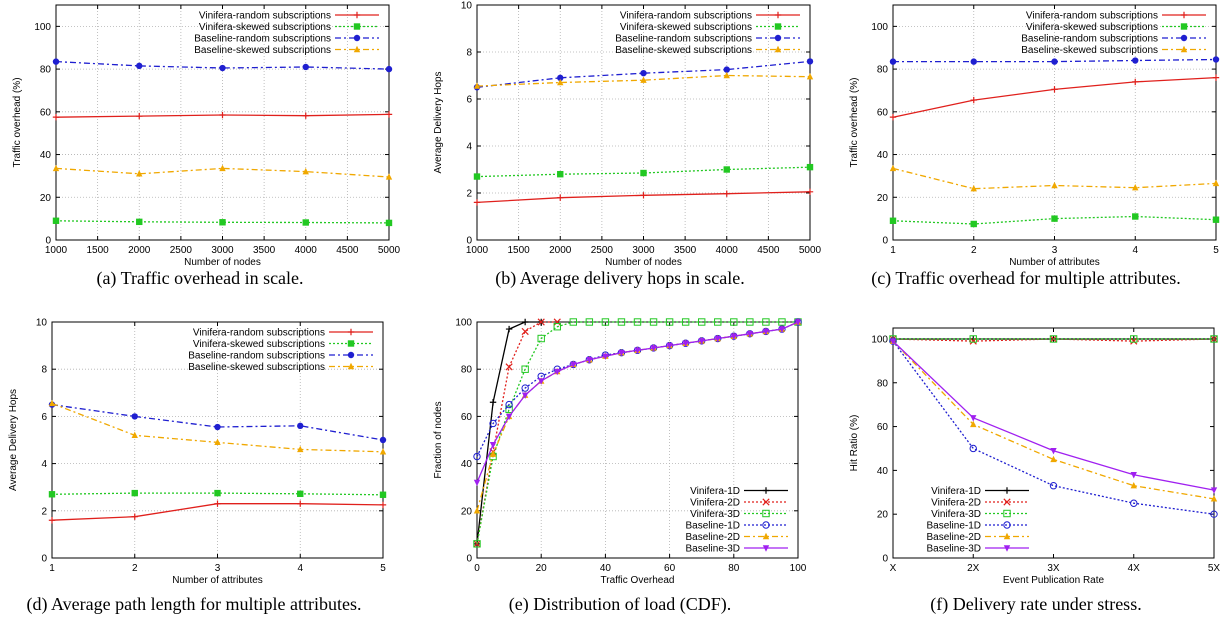 The image size is (1226, 623). I want to click on legend-label: Vinifera-skewed subscriptions, so click(1092, 27).